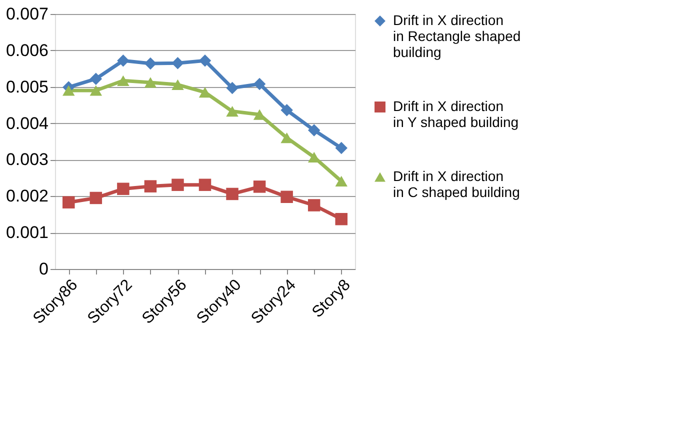 The height and width of the screenshot is (444, 675). I want to click on y-tick-label: 0.006, so click(27, 50).